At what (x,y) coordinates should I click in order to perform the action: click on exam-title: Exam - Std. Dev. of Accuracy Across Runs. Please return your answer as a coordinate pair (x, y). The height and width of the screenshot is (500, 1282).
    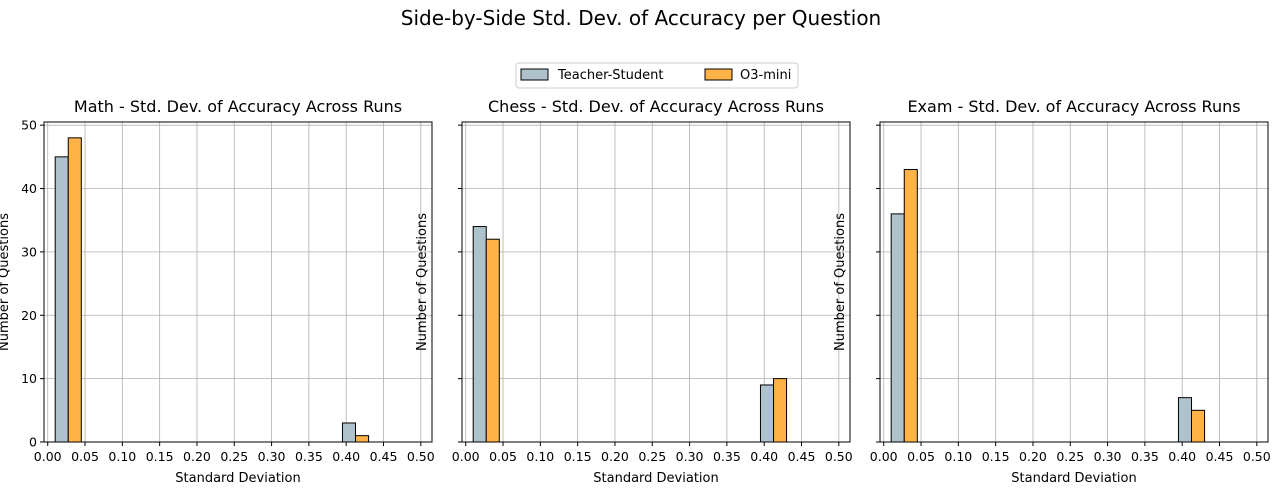
    Looking at the image, I should click on (1073, 106).